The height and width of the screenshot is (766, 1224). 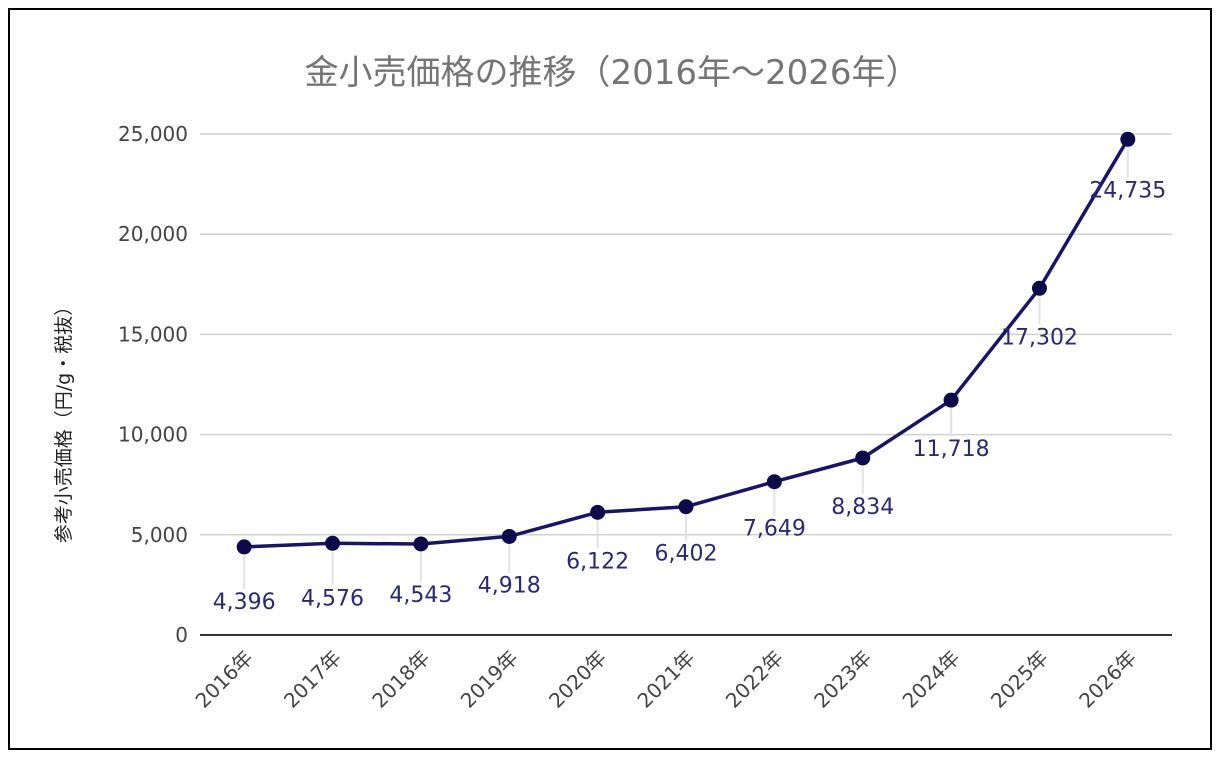 I want to click on x-tick-label: 2026年, so click(x=1107, y=679).